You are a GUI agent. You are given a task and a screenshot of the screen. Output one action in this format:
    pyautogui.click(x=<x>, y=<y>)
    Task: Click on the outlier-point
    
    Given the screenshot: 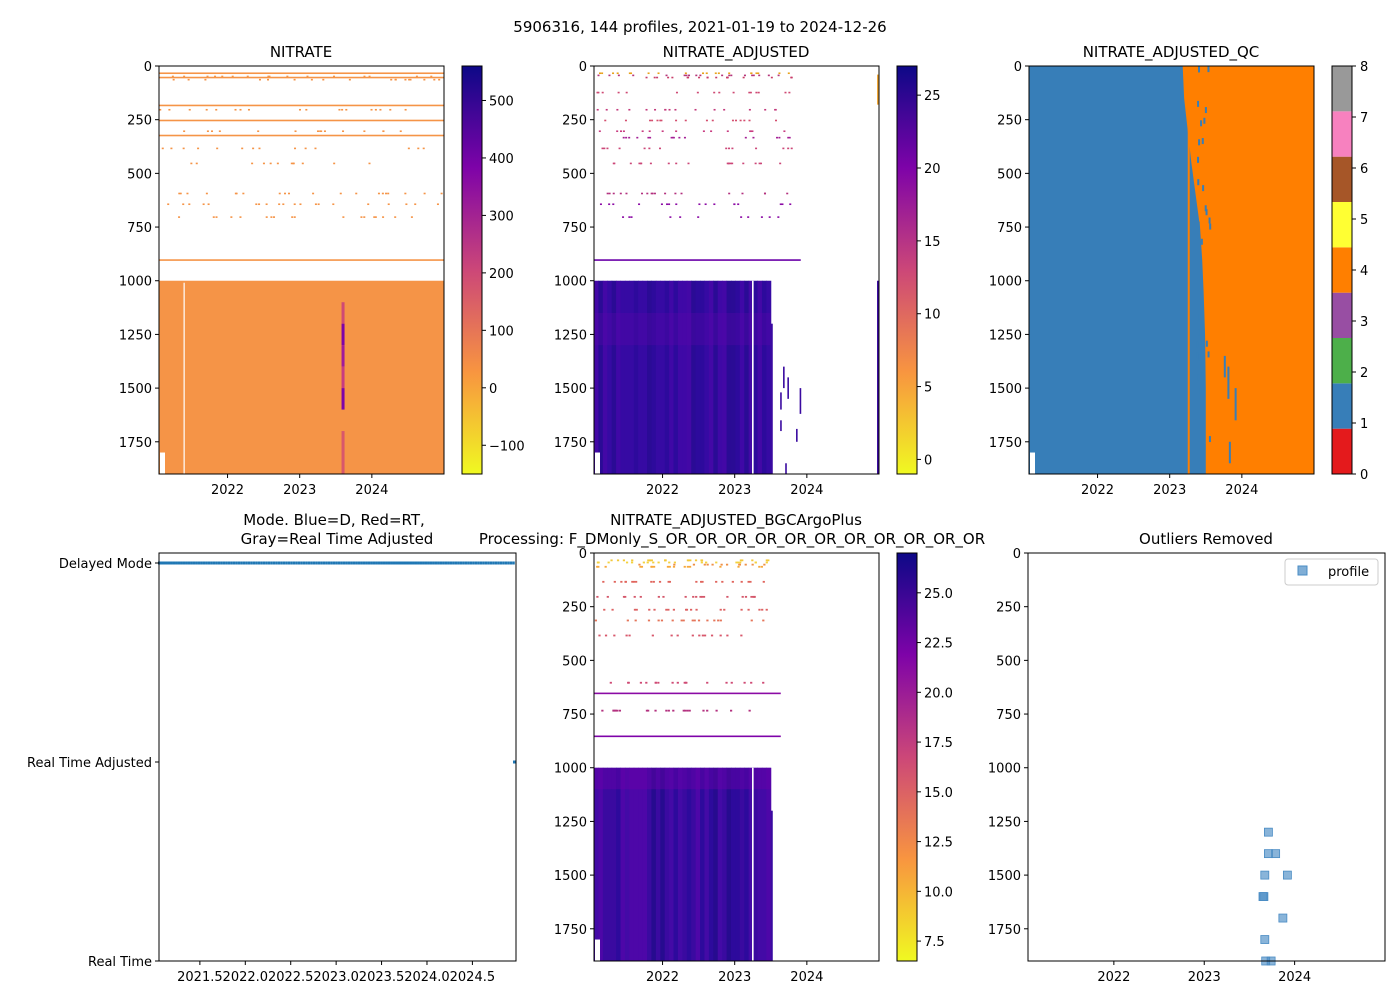 What is the action you would take?
    pyautogui.click(x=1268, y=854)
    